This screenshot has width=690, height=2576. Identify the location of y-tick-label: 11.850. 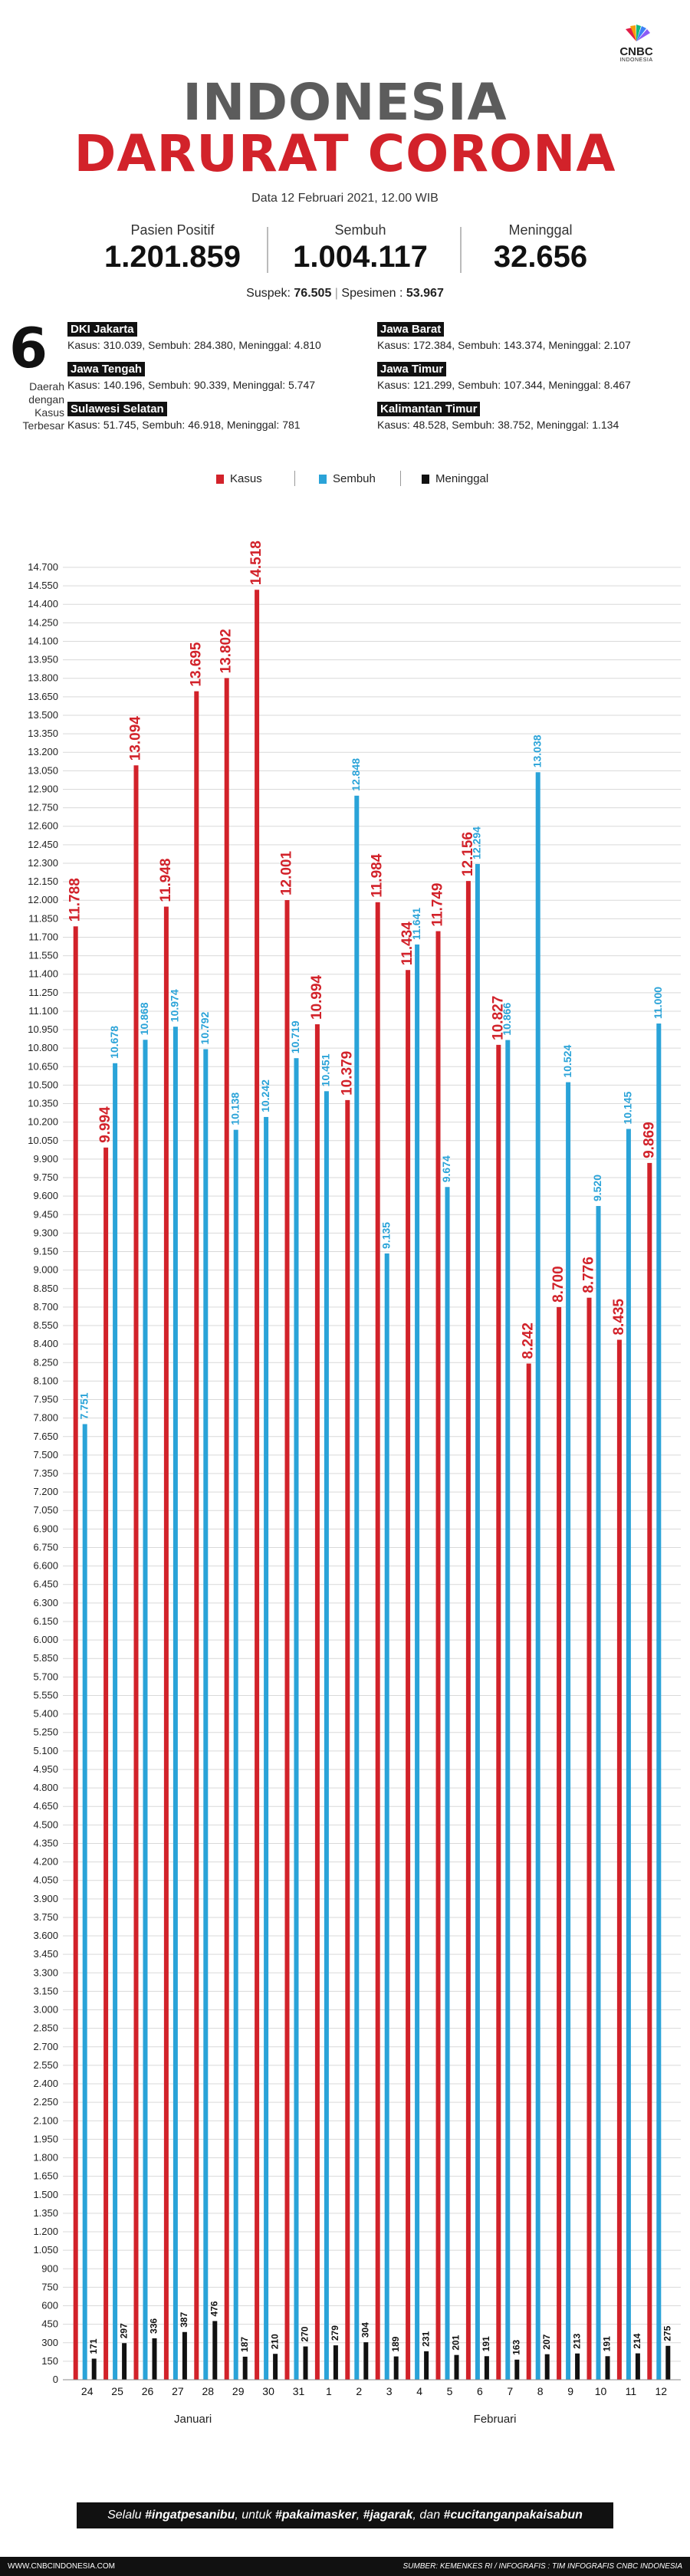
(43, 918).